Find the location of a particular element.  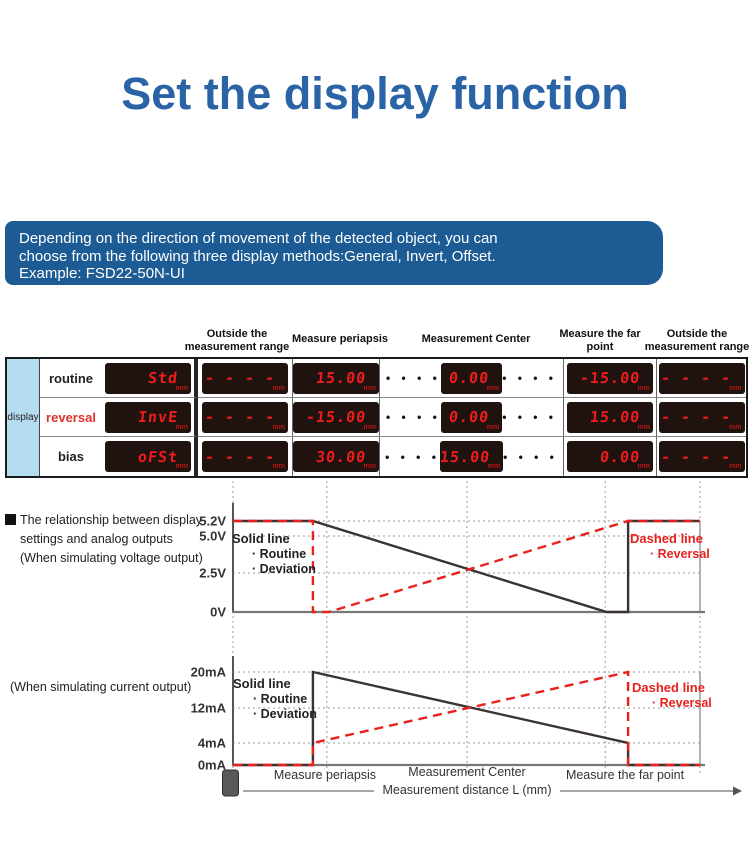

seven-segment-display: InvE mm is located at coordinates (148, 417).